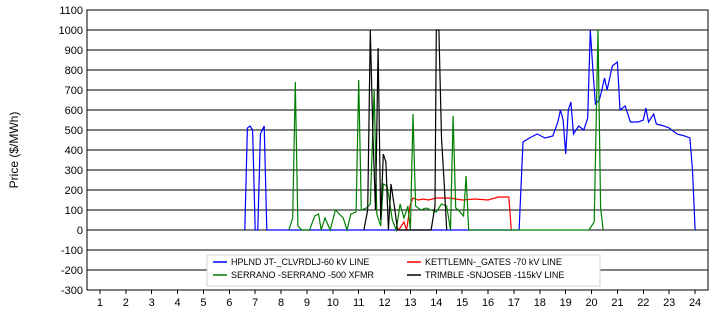 This screenshot has height=333, width=715. Describe the element at coordinates (74, 111) in the screenshot. I see `y-tick-label: 600` at that location.